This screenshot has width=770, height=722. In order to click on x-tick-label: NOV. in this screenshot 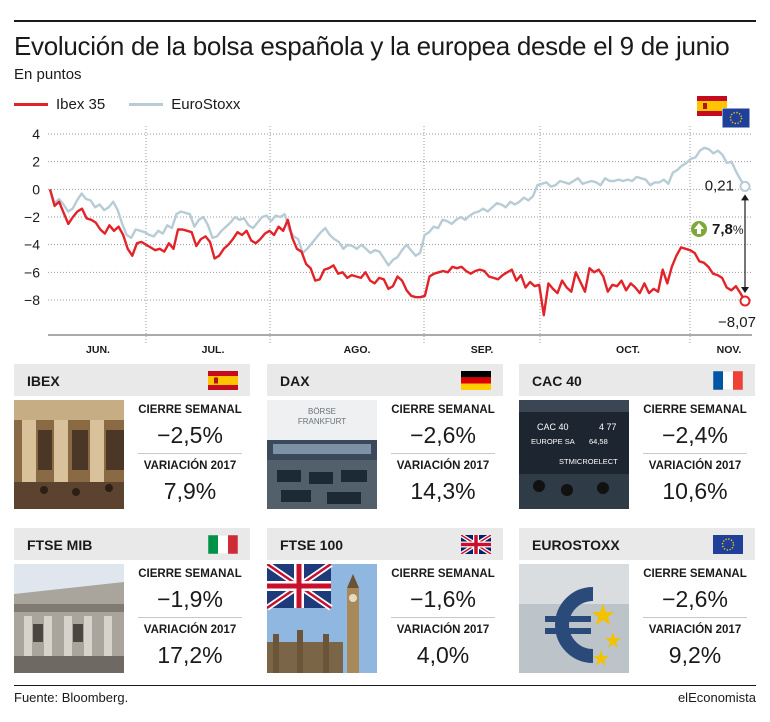, I will do `click(729, 350)`.